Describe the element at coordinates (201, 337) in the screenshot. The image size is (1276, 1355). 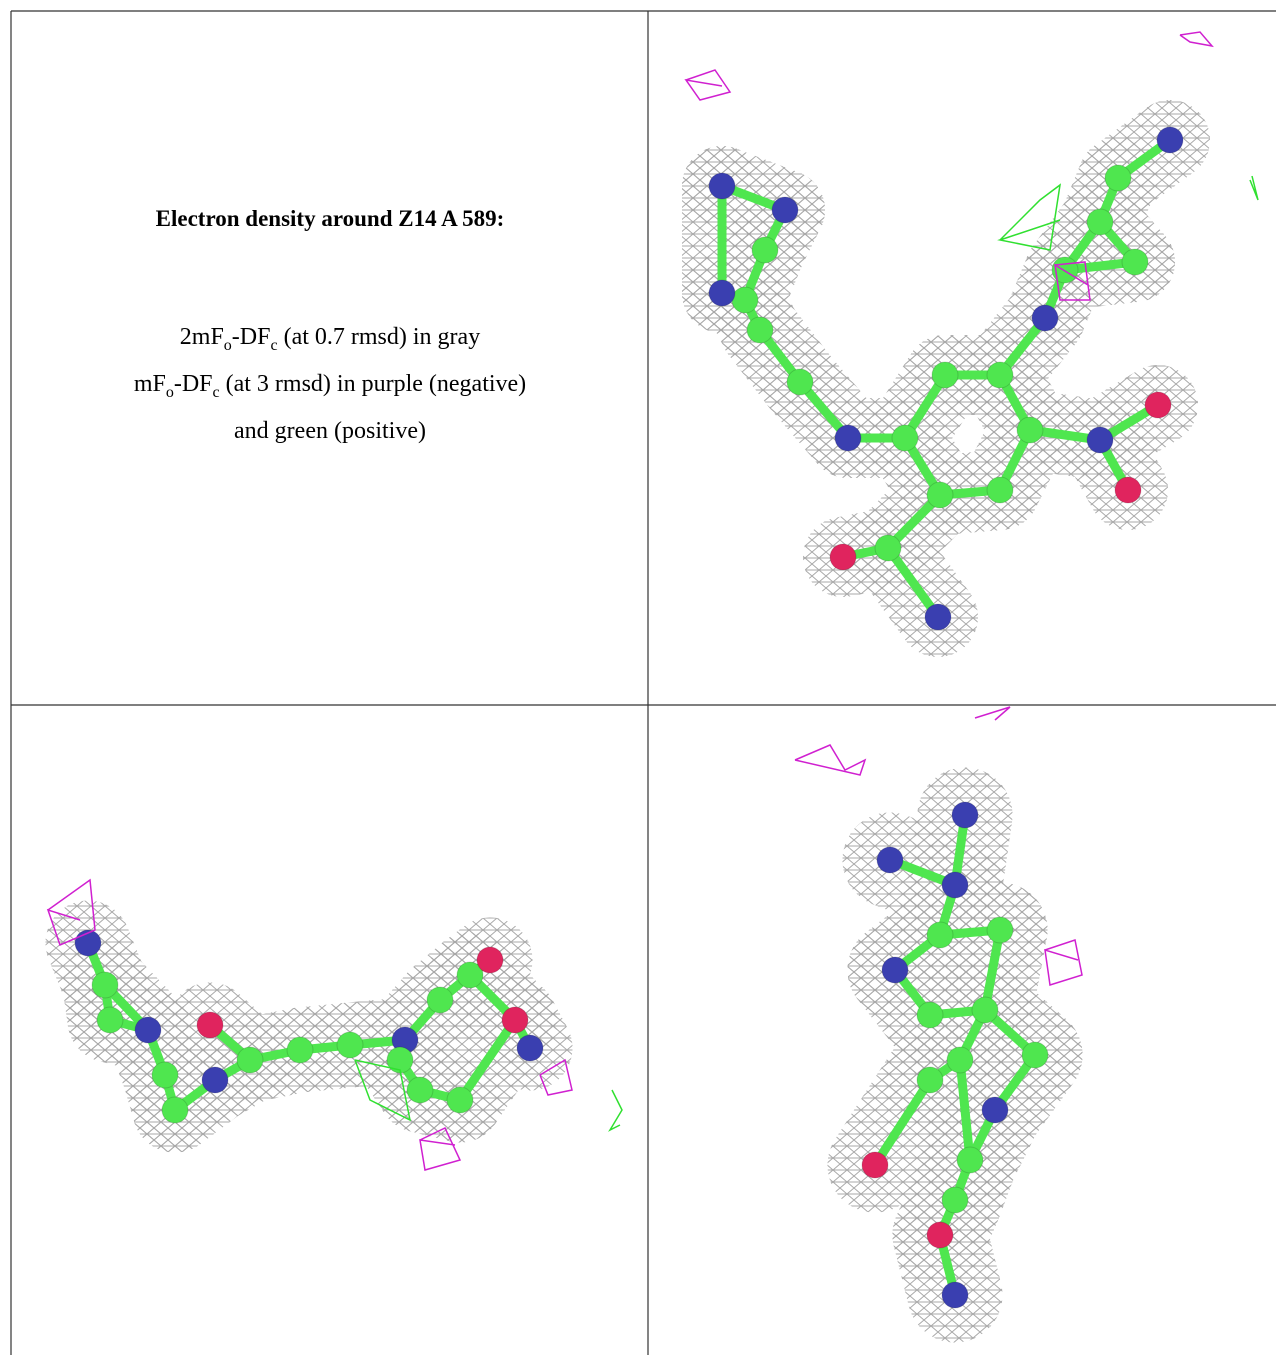
I see `text-segment: 2mF` at that location.